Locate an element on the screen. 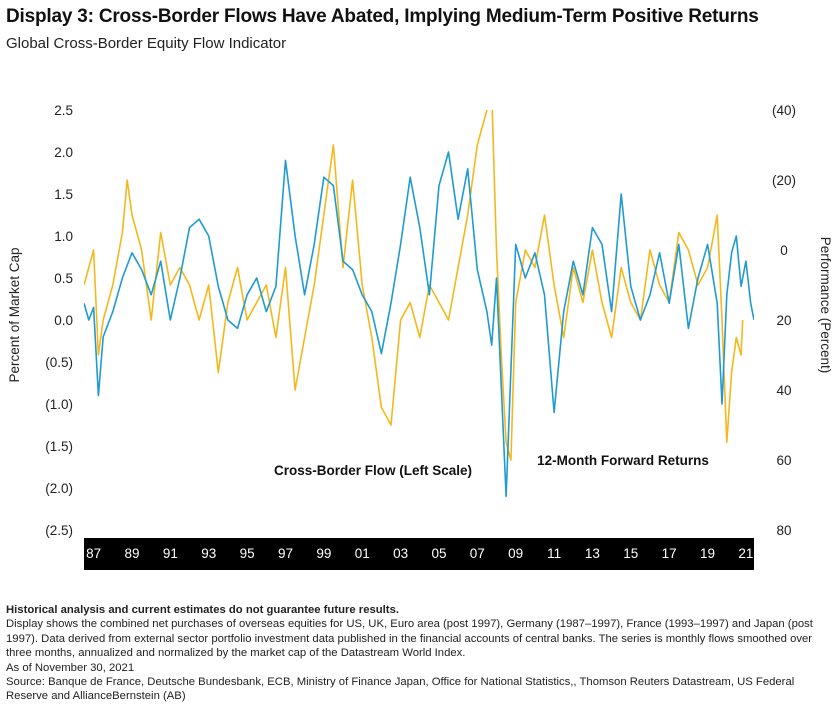  right-tick-label: 0 is located at coordinates (784, 250).